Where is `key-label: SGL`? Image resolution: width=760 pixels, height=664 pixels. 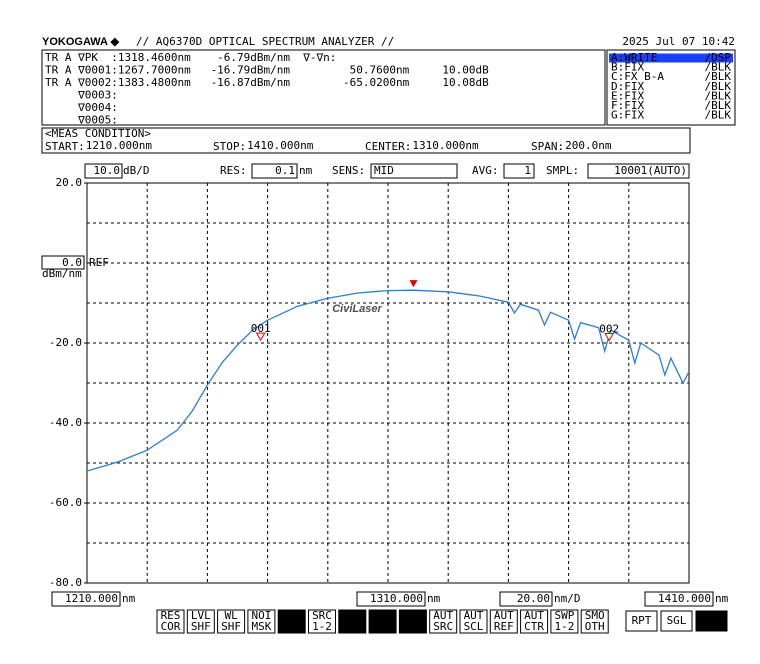 key-label: SGL is located at coordinates (677, 620).